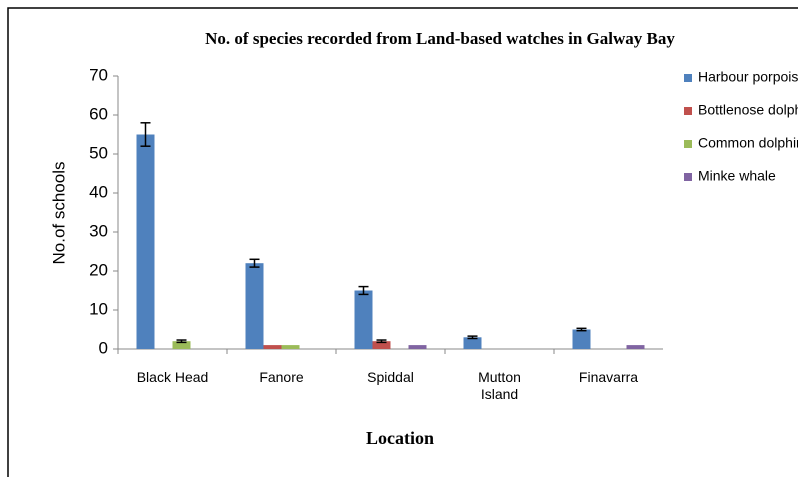 The image size is (798, 477). I want to click on legend-label: Minke whale, so click(737, 176).